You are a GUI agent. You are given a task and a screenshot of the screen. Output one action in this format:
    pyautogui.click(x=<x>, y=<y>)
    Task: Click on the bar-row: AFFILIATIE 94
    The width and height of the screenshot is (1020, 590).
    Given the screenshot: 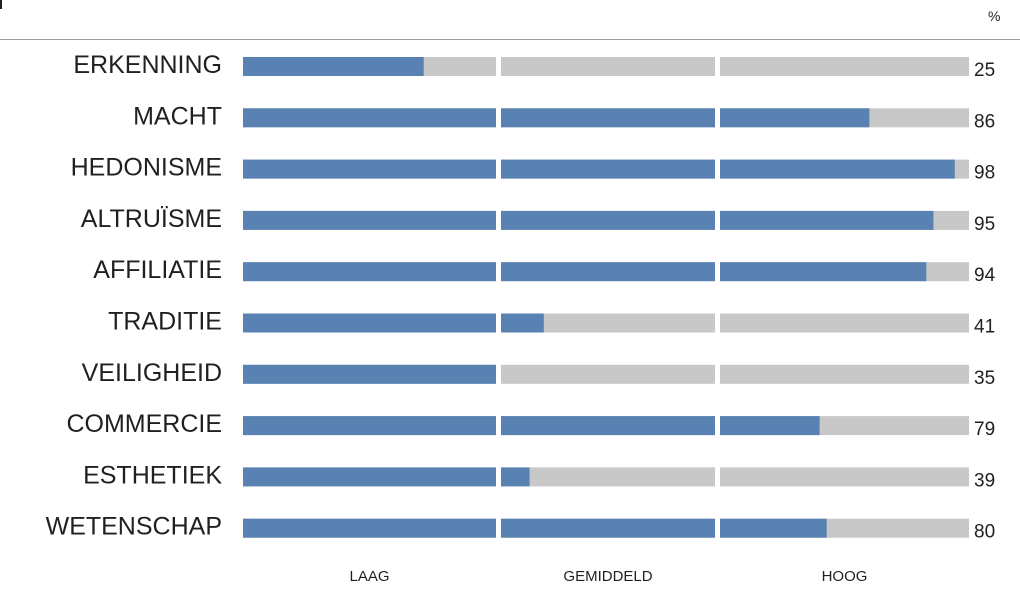 What is the action you would take?
    pyautogui.click(x=544, y=271)
    